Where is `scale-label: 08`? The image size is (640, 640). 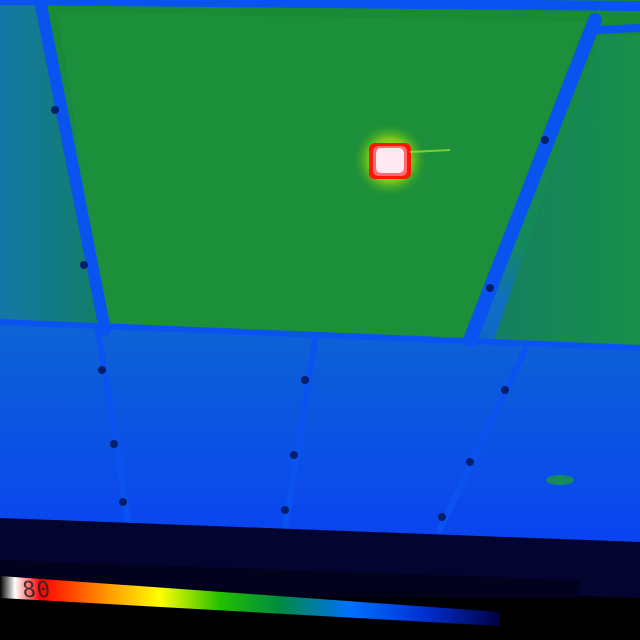
scale-label: 08 is located at coordinates (36, 590).